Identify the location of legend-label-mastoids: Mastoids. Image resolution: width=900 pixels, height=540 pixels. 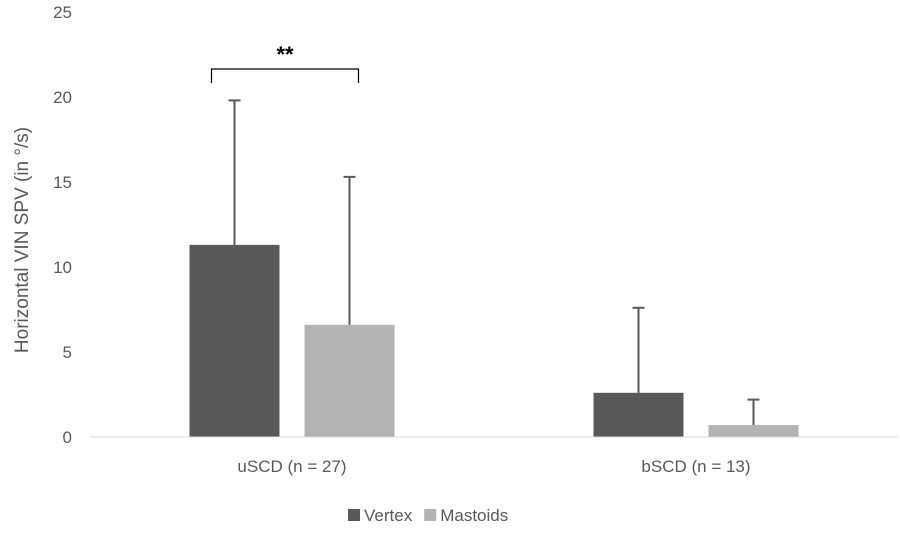
(474, 515).